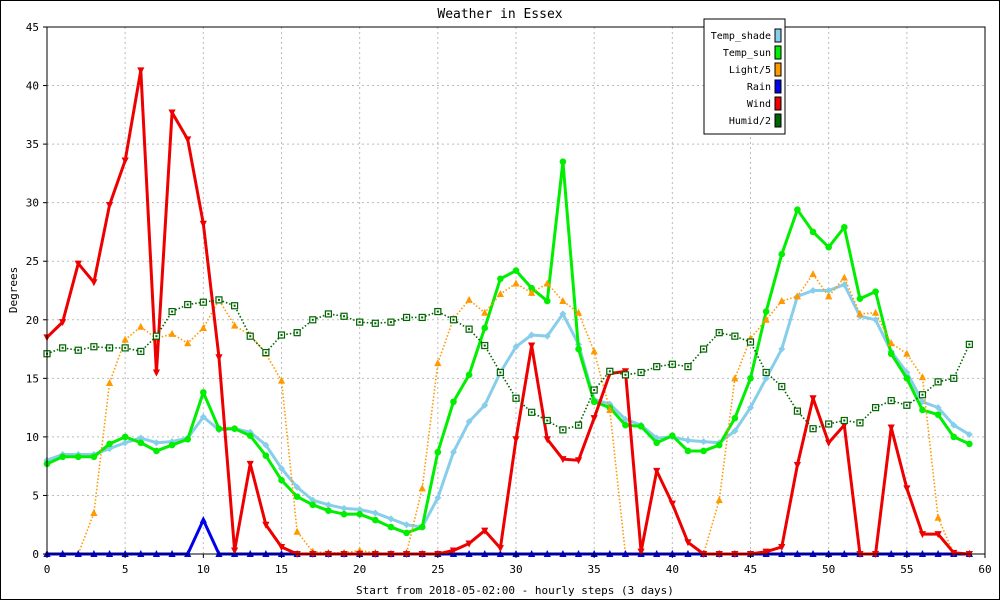  I want to click on x-tick-label: 50, so click(828, 569).